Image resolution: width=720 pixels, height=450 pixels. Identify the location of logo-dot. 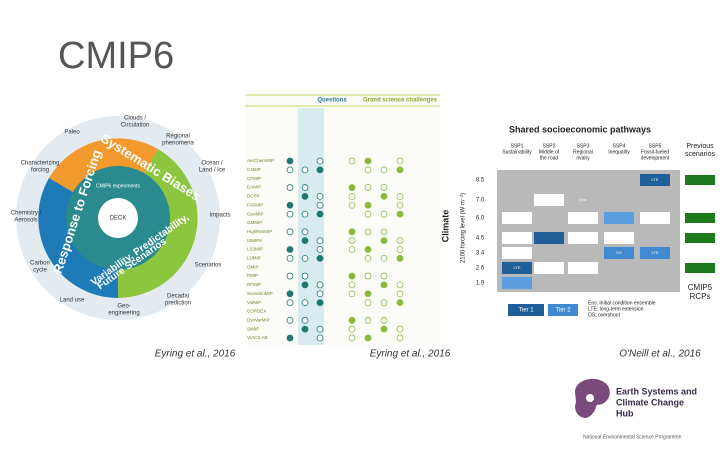
(590, 398).